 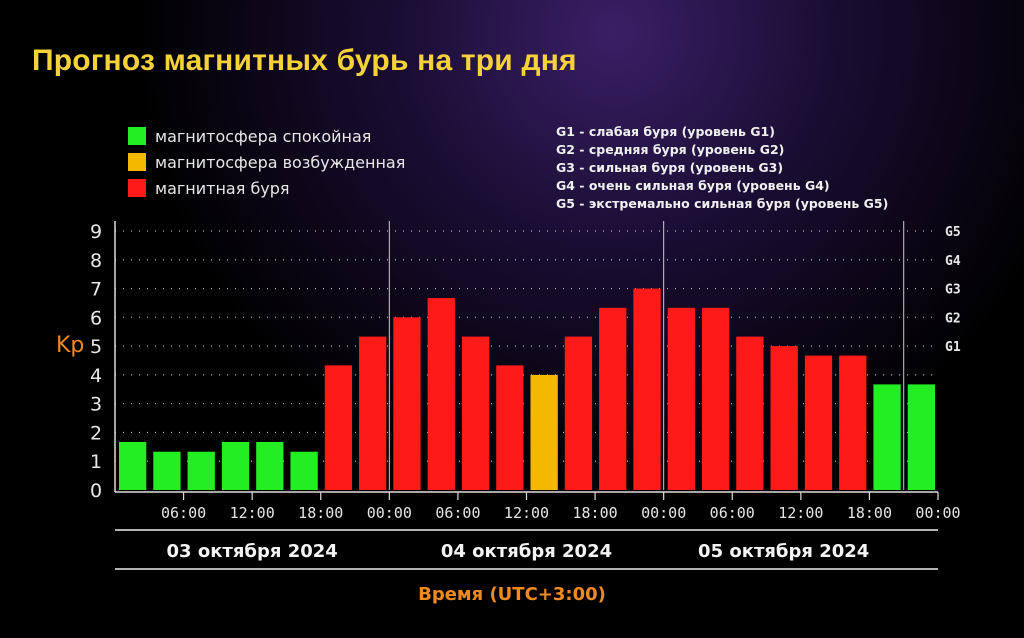 I want to click on legend-item-quiet: магнитосфера спокойная, so click(x=266, y=136).